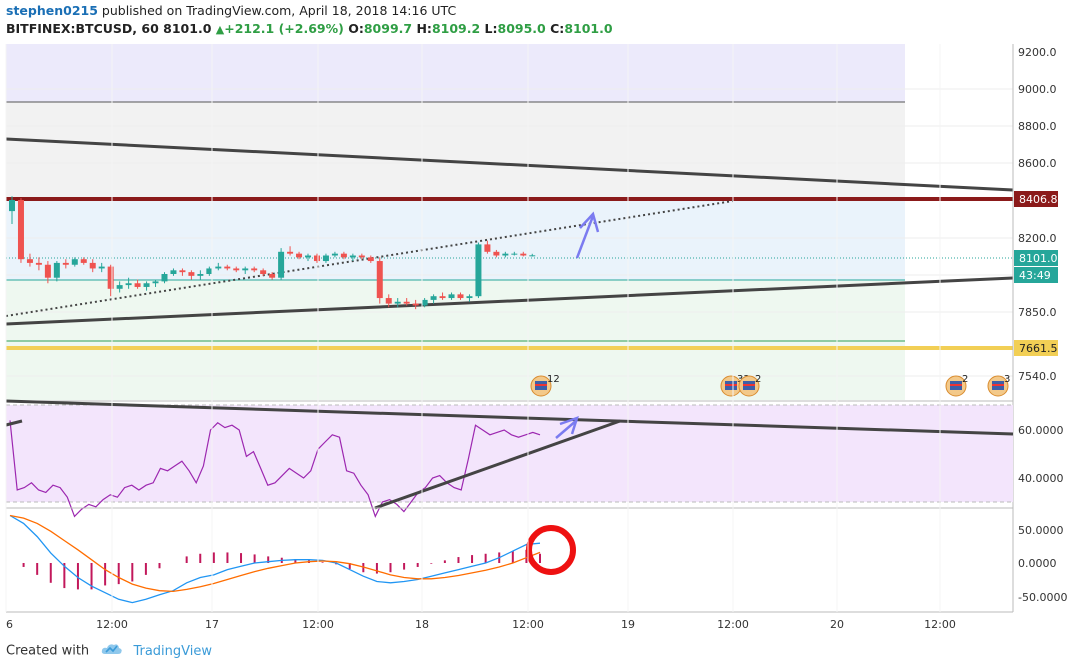  I want to click on open-value: 8099.7, so click(388, 28).